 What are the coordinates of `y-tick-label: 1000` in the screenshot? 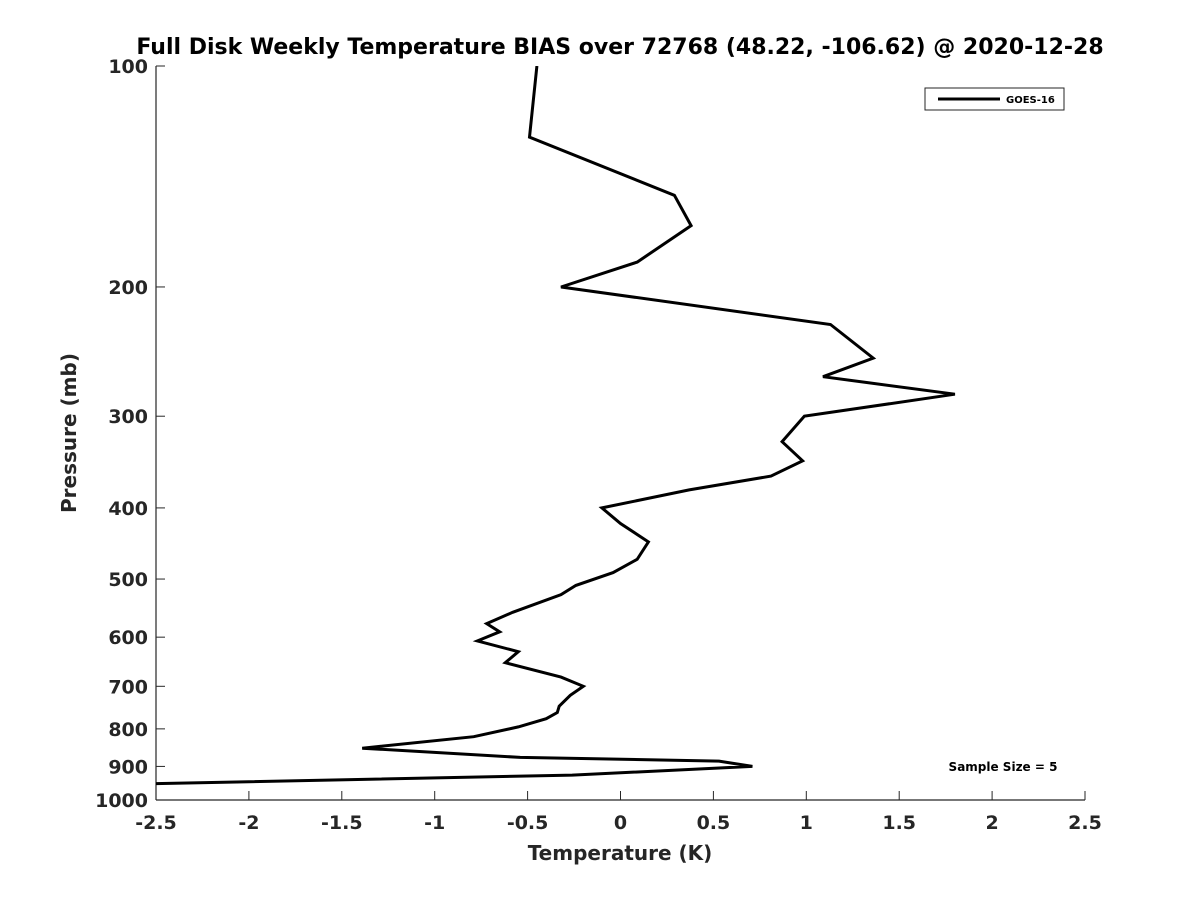 It's located at (121, 801).